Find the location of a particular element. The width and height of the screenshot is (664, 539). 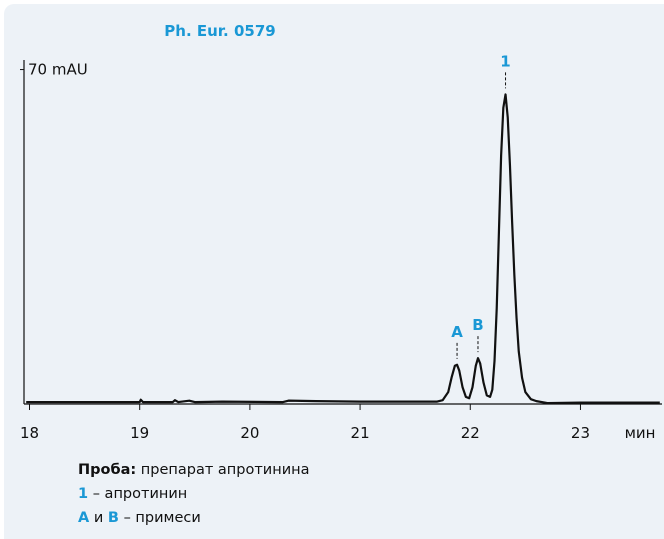

x-tick-label: 22 is located at coordinates (470, 433).